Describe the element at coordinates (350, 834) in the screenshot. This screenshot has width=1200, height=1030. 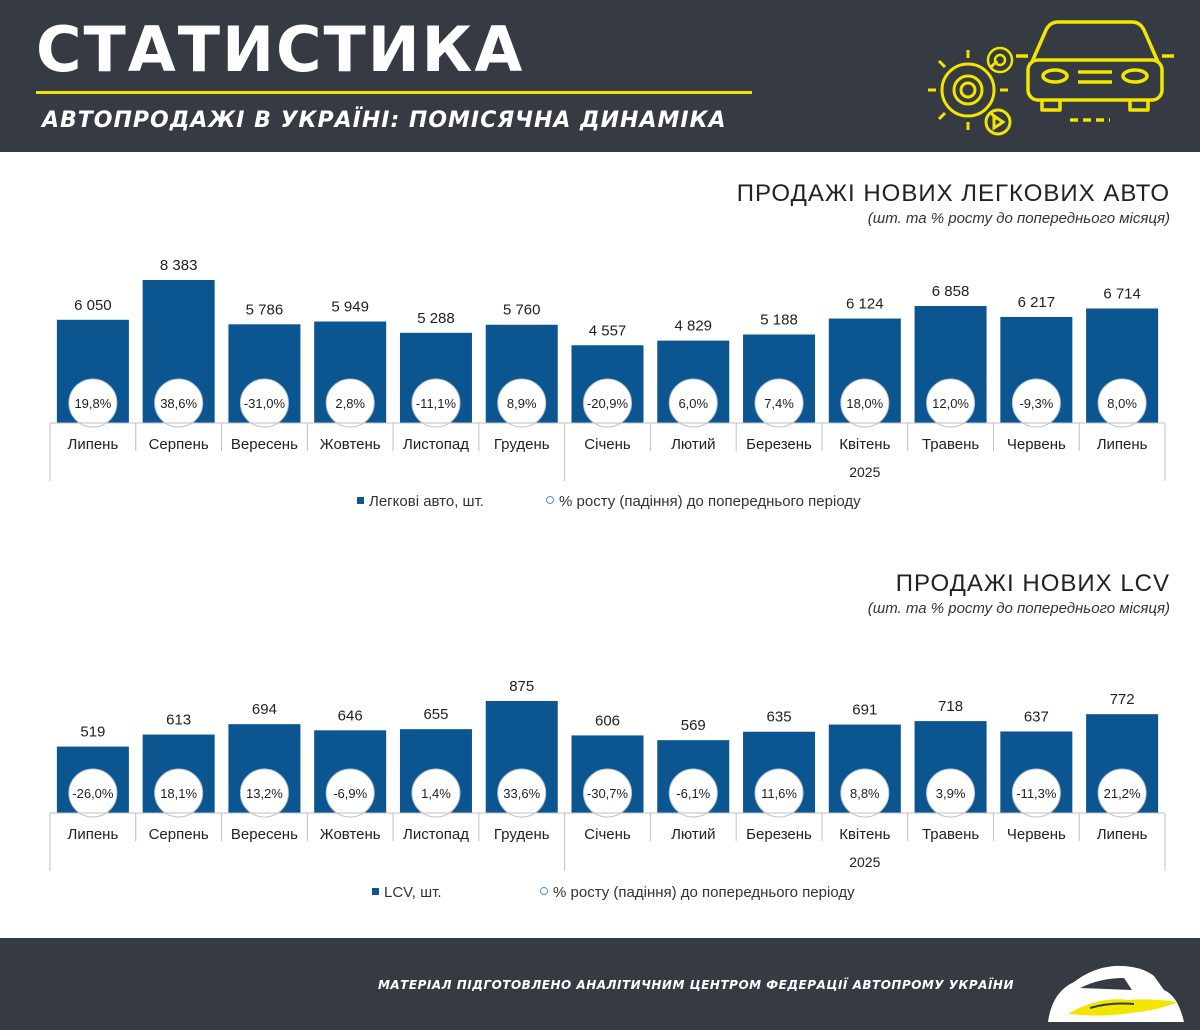
I see `category-label: Жовтень` at that location.